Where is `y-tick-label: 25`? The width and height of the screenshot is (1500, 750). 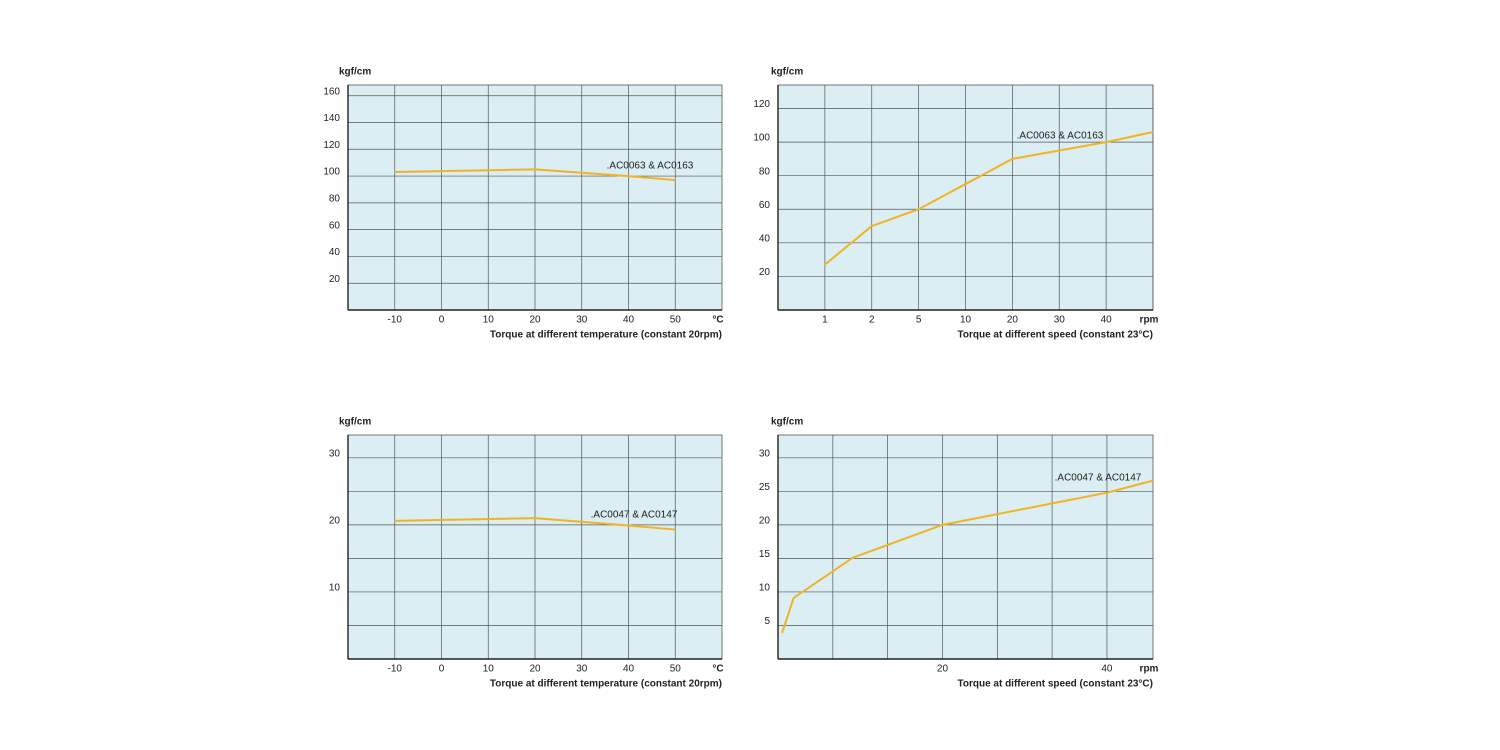 y-tick-label: 25 is located at coordinates (765, 487).